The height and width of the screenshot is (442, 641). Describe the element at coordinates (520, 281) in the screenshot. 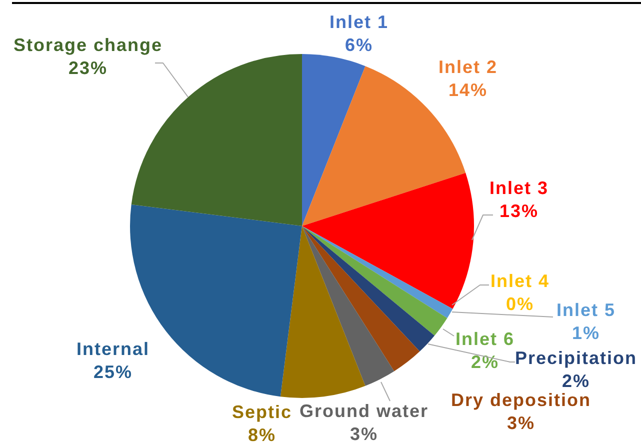

I see `category-label: Inlet 4` at that location.